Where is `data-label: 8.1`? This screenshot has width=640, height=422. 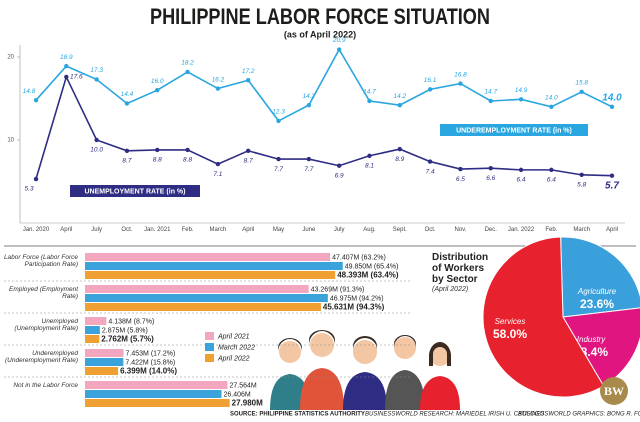
data-label: 8.1 is located at coordinates (369, 165).